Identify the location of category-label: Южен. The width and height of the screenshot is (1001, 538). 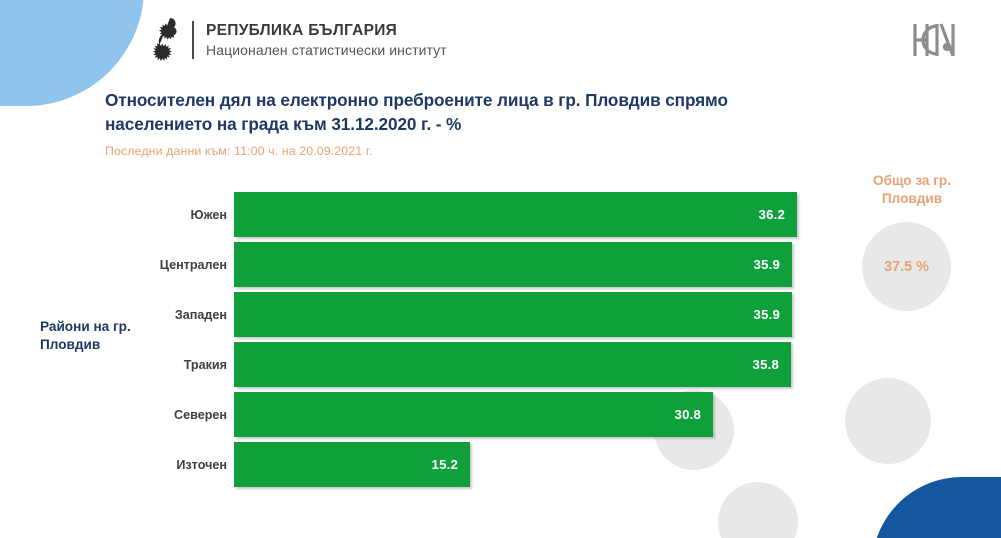
(208, 214).